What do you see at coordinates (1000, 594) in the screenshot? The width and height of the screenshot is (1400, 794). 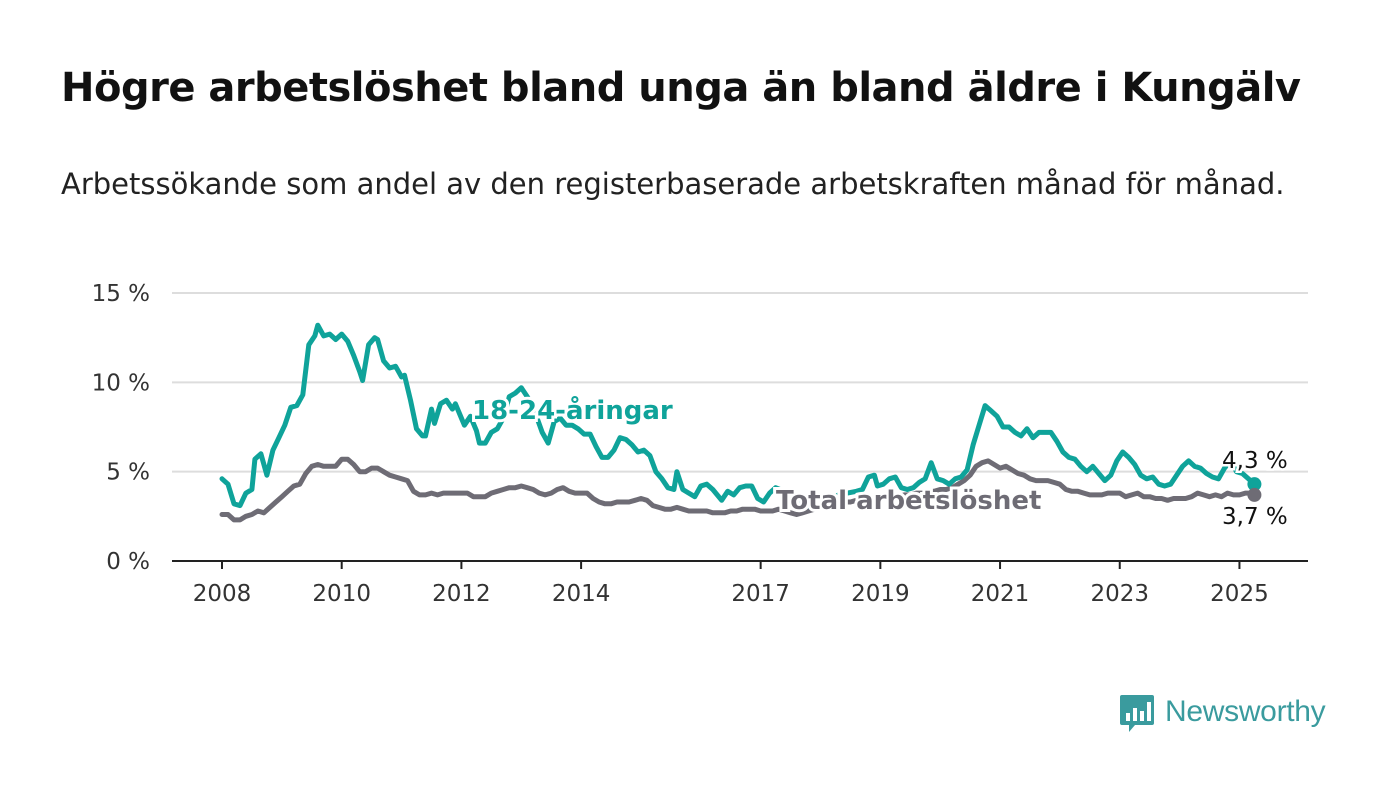 I see `x-tick-label: 2021` at bounding box center [1000, 594].